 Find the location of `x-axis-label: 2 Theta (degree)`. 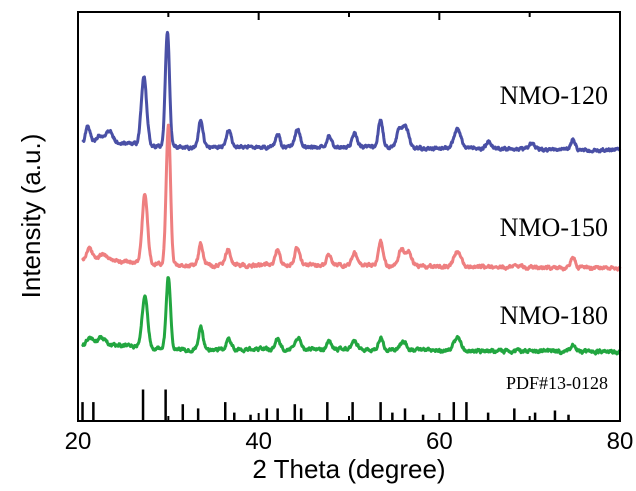

x-axis-label: 2 Theta (degree) is located at coordinates (348, 469).